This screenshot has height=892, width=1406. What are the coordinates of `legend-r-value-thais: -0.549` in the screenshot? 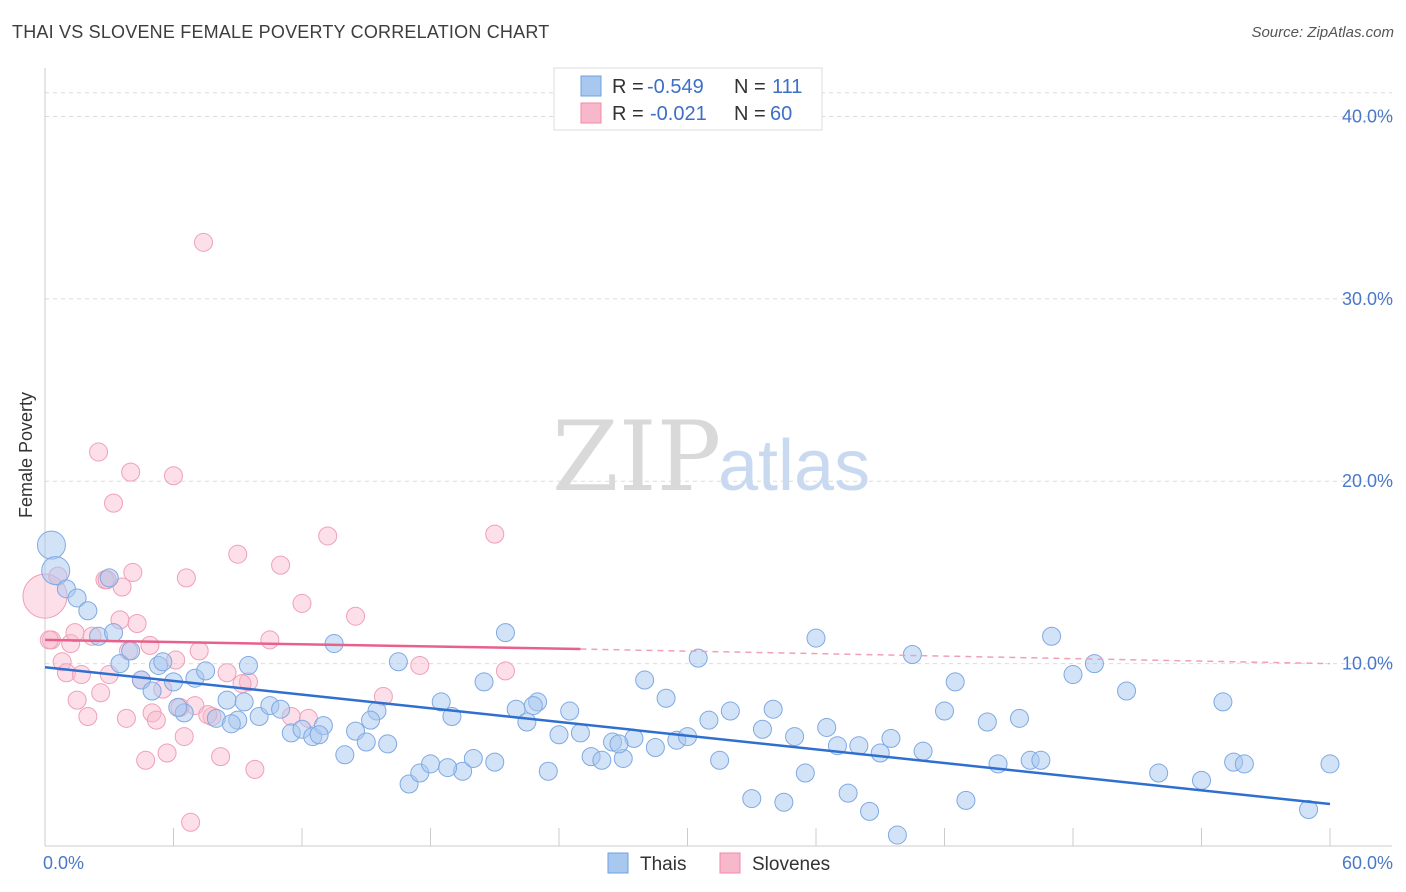 It's located at (675, 87).